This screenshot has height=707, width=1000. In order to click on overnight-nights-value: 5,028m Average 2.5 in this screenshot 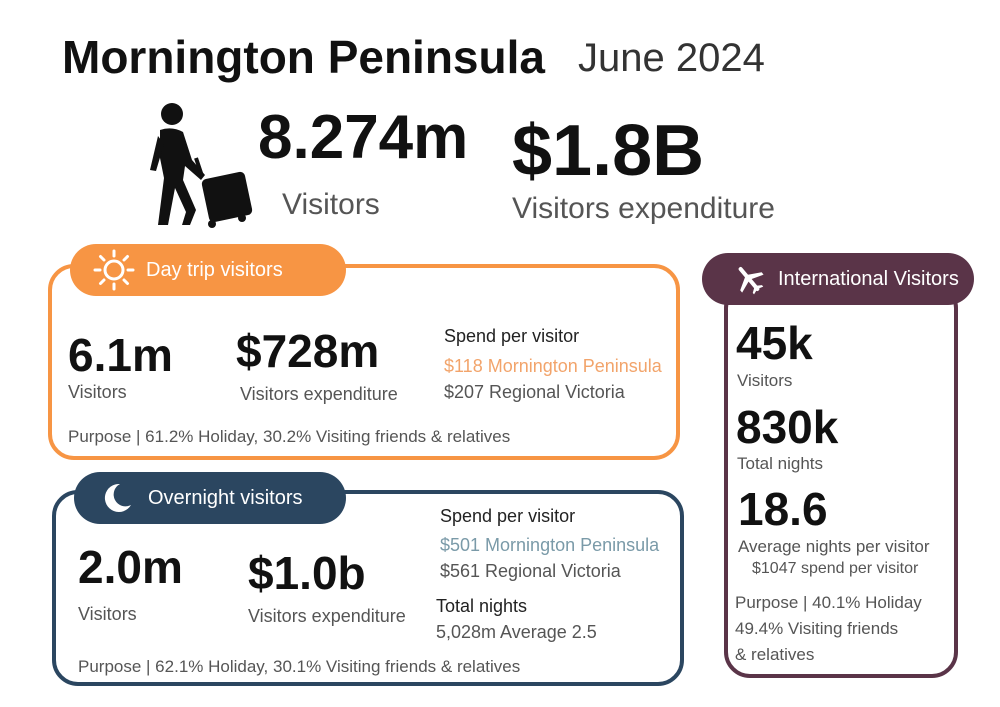, I will do `click(516, 632)`.